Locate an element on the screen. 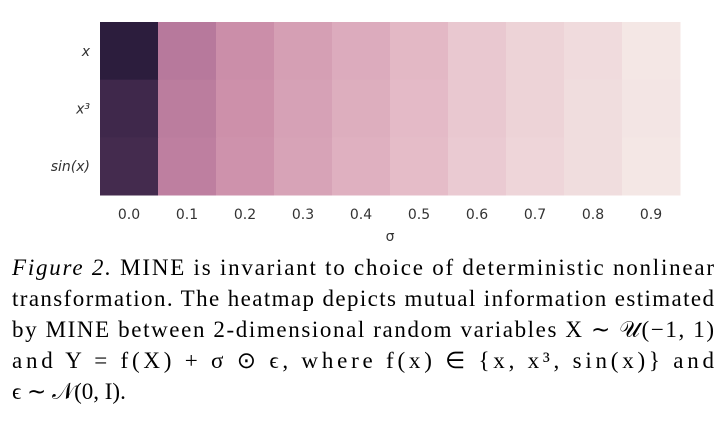 The height and width of the screenshot is (430, 726). caption-line: ϵ ∼ 𝒩(0, I). is located at coordinates (69, 391).